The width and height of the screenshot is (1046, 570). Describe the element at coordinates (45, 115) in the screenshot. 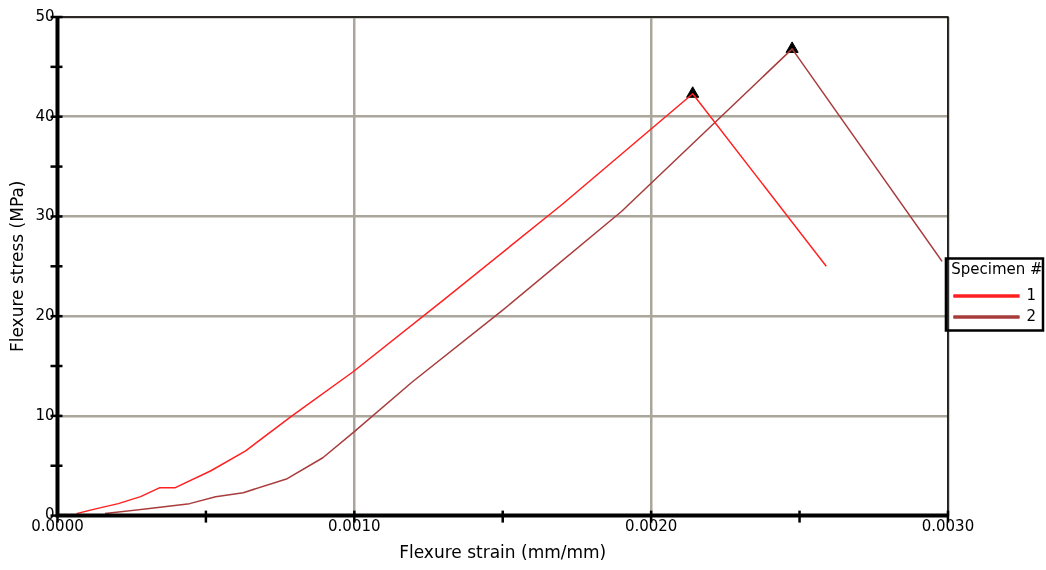

I see `y-tick-label: 40` at that location.